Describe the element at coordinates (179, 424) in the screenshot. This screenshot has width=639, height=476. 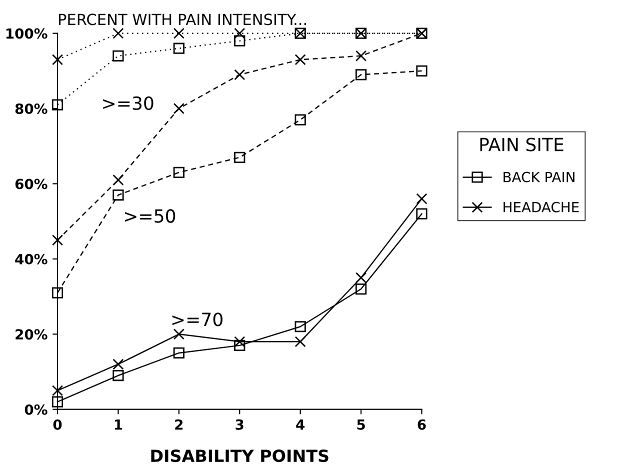
I see `x-tick-label: 2` at that location.